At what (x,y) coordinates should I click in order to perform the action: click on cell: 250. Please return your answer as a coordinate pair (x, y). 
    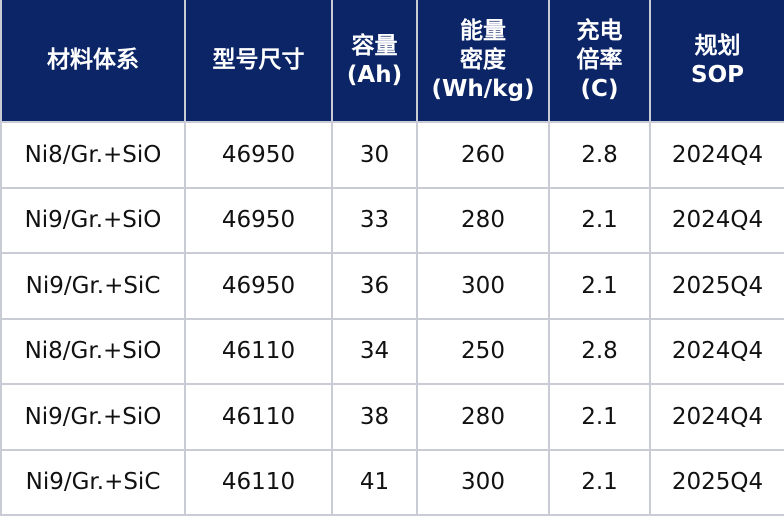
    Looking at the image, I should click on (483, 351).